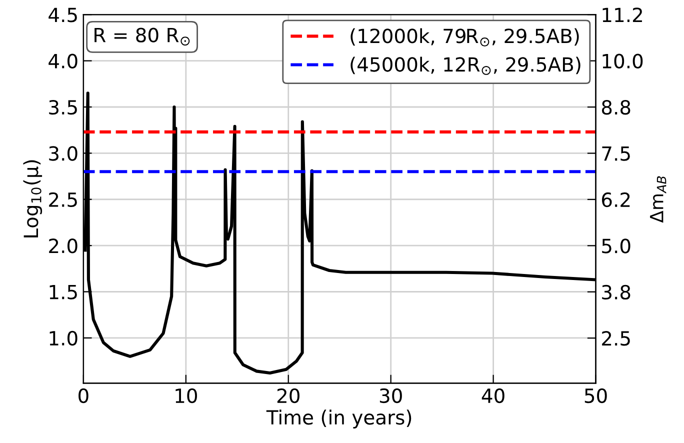 The width and height of the screenshot is (684, 443). What do you see at coordinates (493, 396) in the screenshot?
I see `x-tick-label: 40` at bounding box center [493, 396].